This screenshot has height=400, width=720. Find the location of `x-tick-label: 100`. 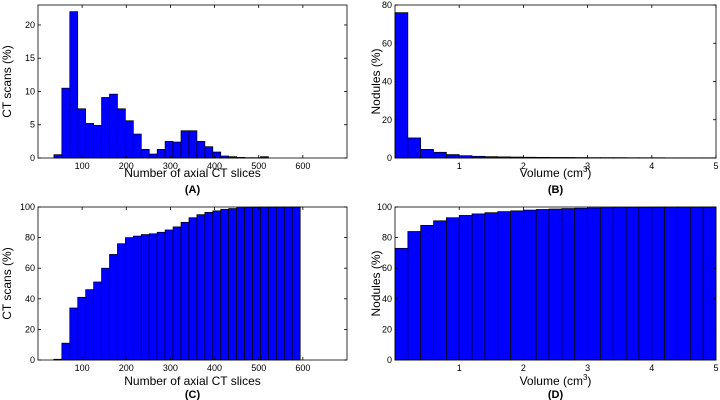

x-tick-label: 100 is located at coordinates (82, 166).